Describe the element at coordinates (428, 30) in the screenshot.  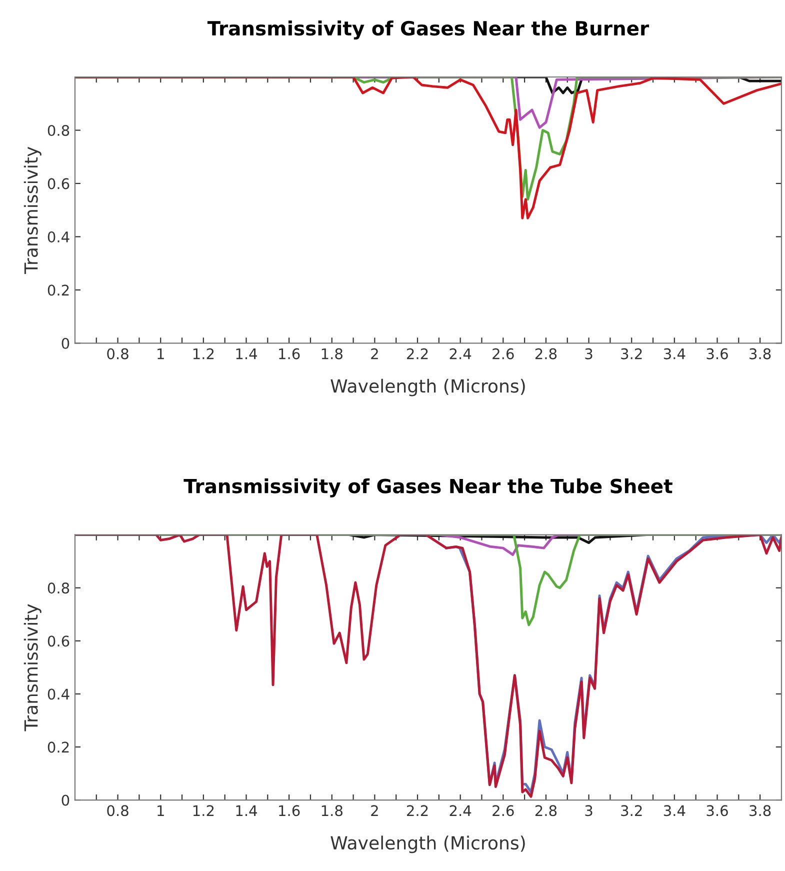
I see `chart-title: Transmissivity of Gases Near the Burner` at that location.